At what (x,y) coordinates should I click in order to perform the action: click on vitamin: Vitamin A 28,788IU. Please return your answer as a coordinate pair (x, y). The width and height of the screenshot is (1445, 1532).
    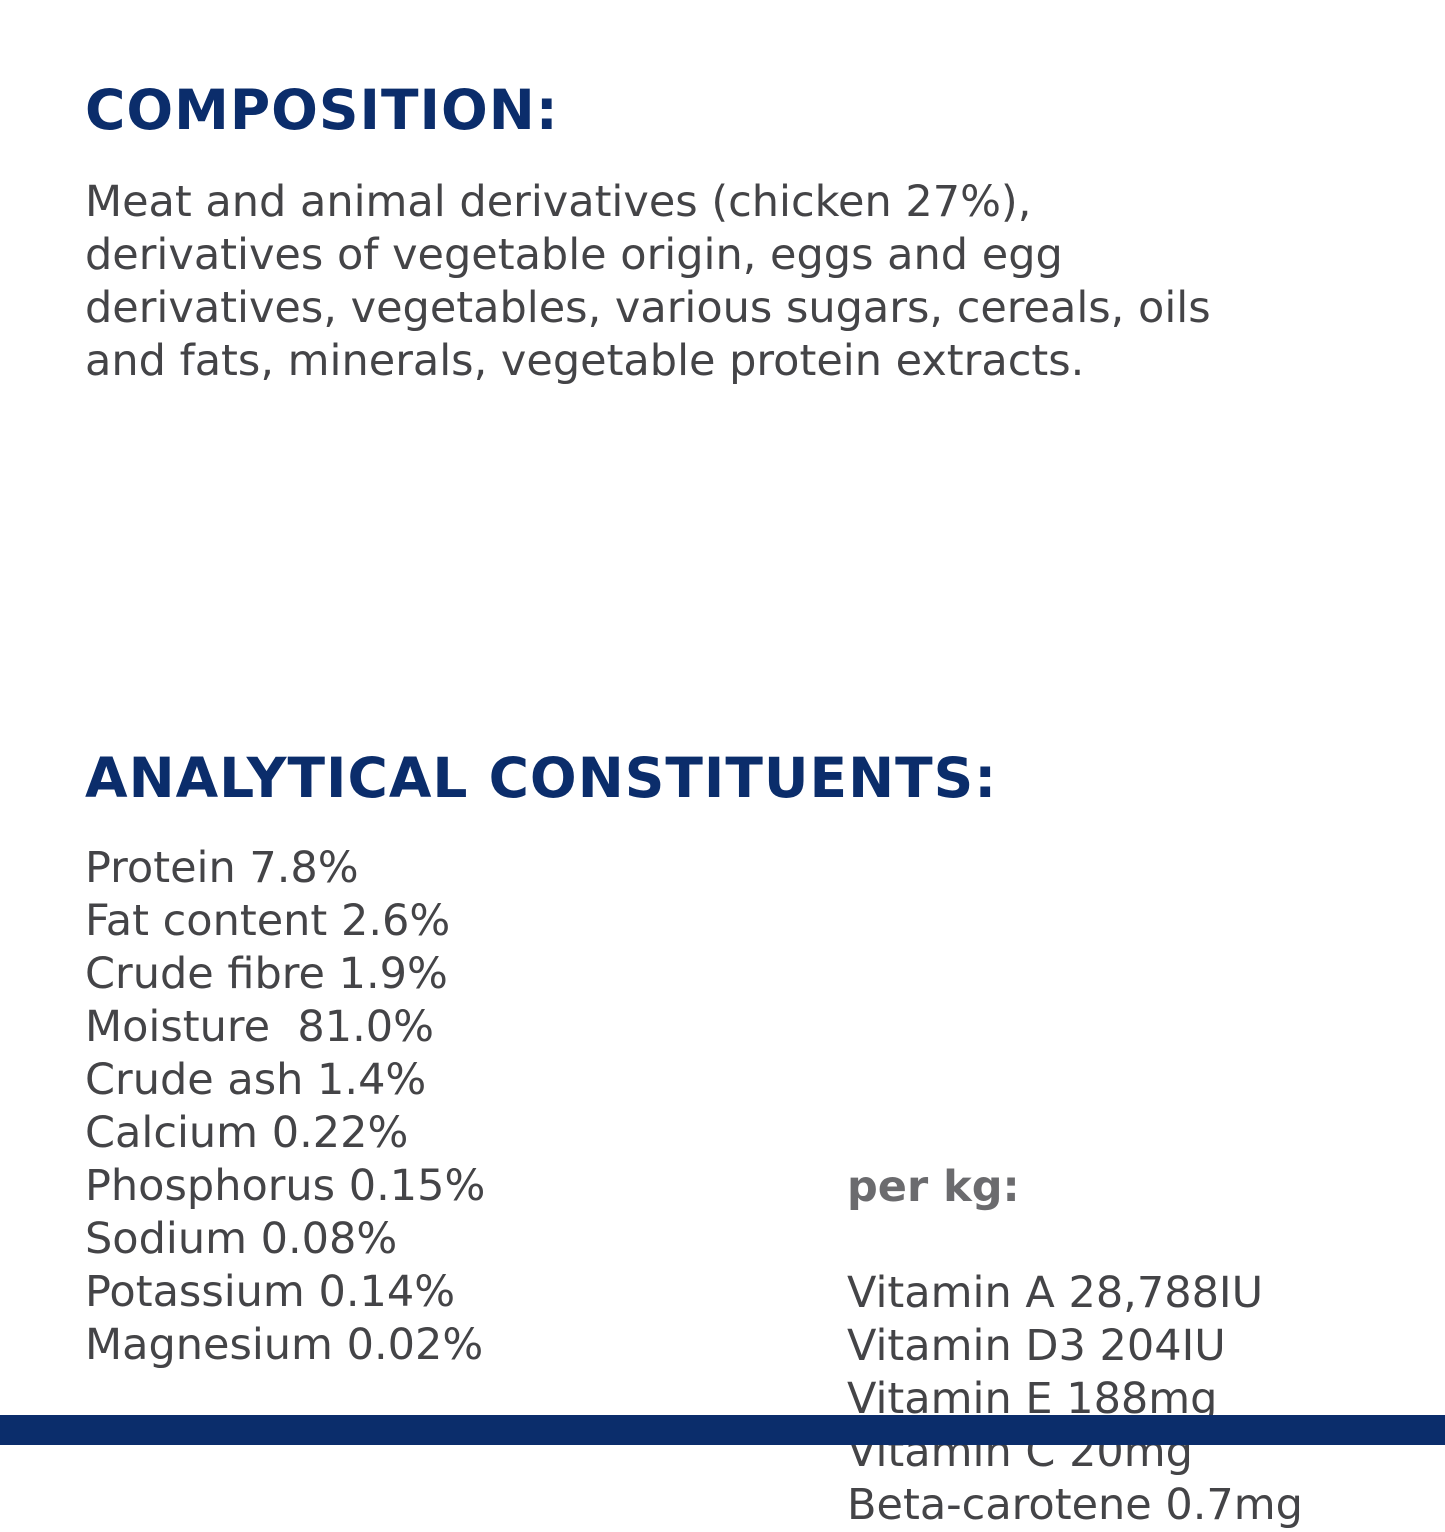
    Looking at the image, I should click on (1055, 1293).